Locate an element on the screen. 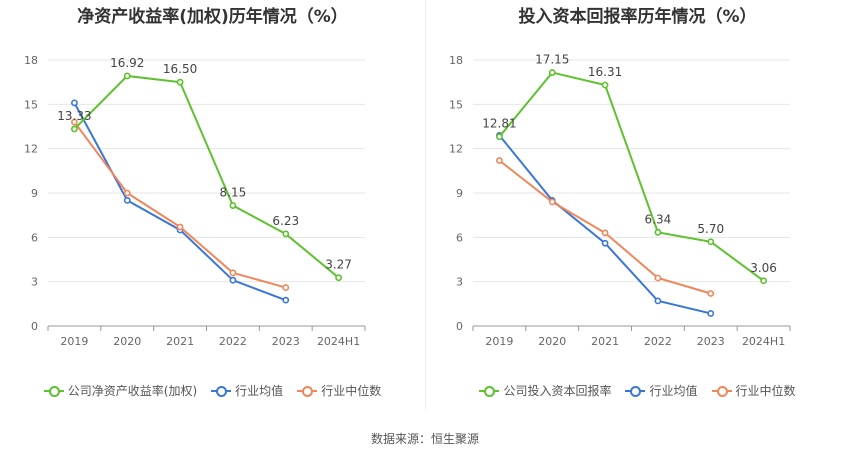 This screenshot has width=850, height=459. data-label: 6.34 is located at coordinates (658, 219).